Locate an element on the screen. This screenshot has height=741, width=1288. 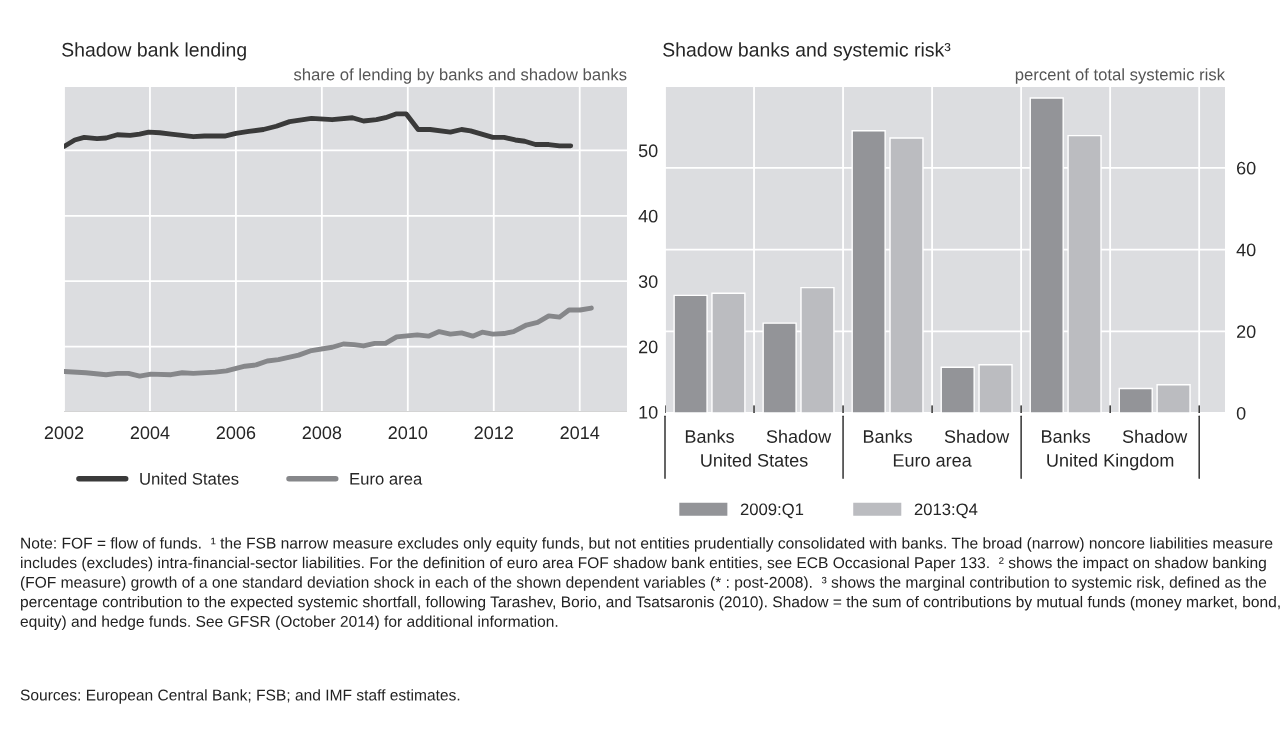
x-tick-label: 2002 is located at coordinates (64, 433).